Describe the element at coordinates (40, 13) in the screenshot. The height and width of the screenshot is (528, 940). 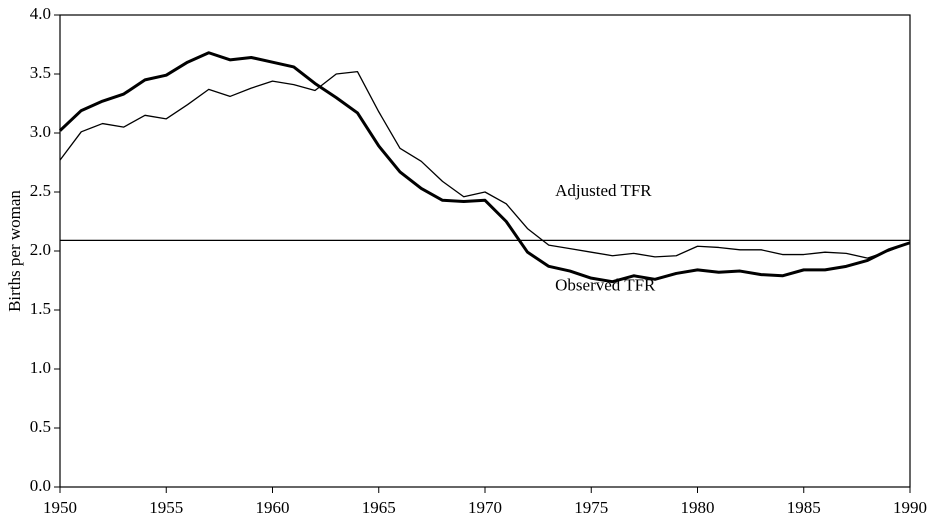
I see `y-tick-label: 4.0` at that location.